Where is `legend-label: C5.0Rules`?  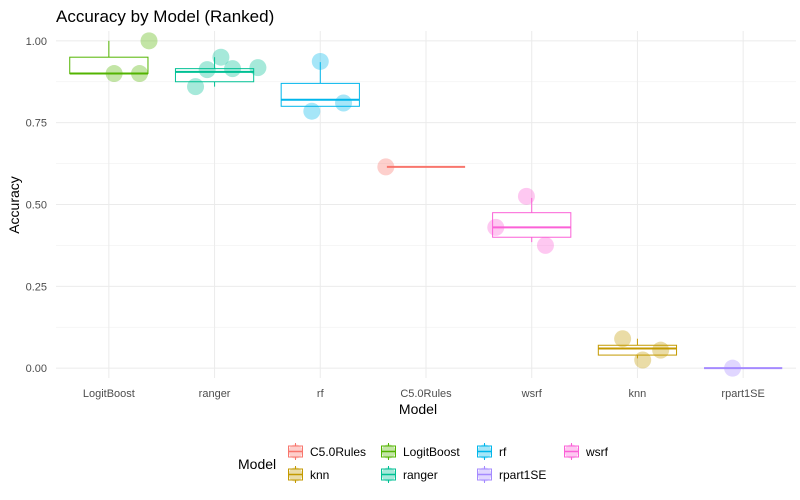
legend-label: C5.0Rules is located at coordinates (338, 452).